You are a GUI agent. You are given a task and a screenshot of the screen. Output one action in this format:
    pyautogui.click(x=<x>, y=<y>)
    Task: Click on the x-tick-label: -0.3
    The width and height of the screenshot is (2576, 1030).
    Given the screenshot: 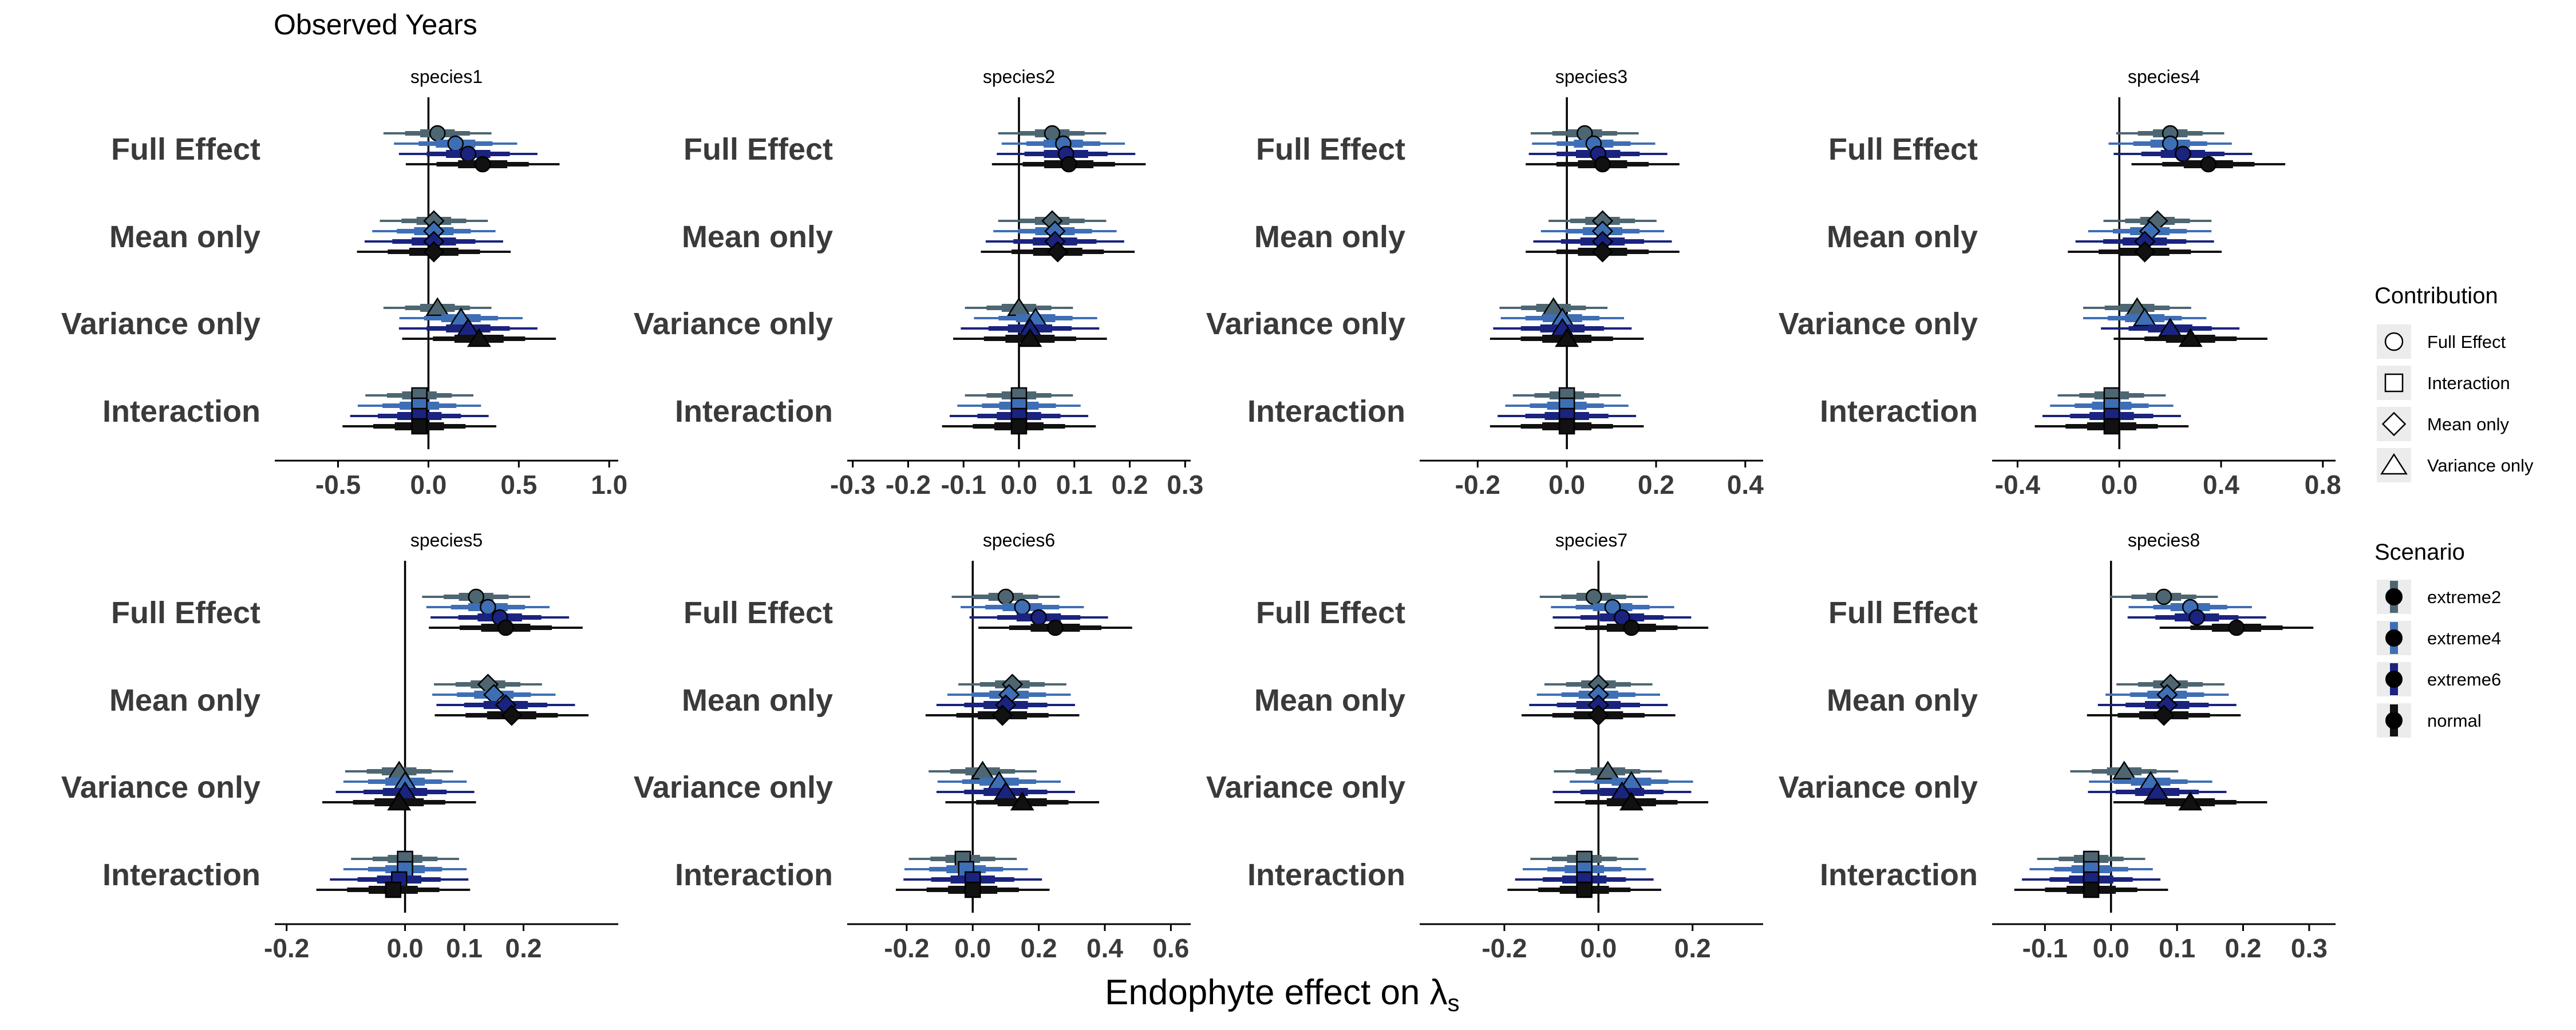 What is the action you would take?
    pyautogui.click(x=852, y=485)
    